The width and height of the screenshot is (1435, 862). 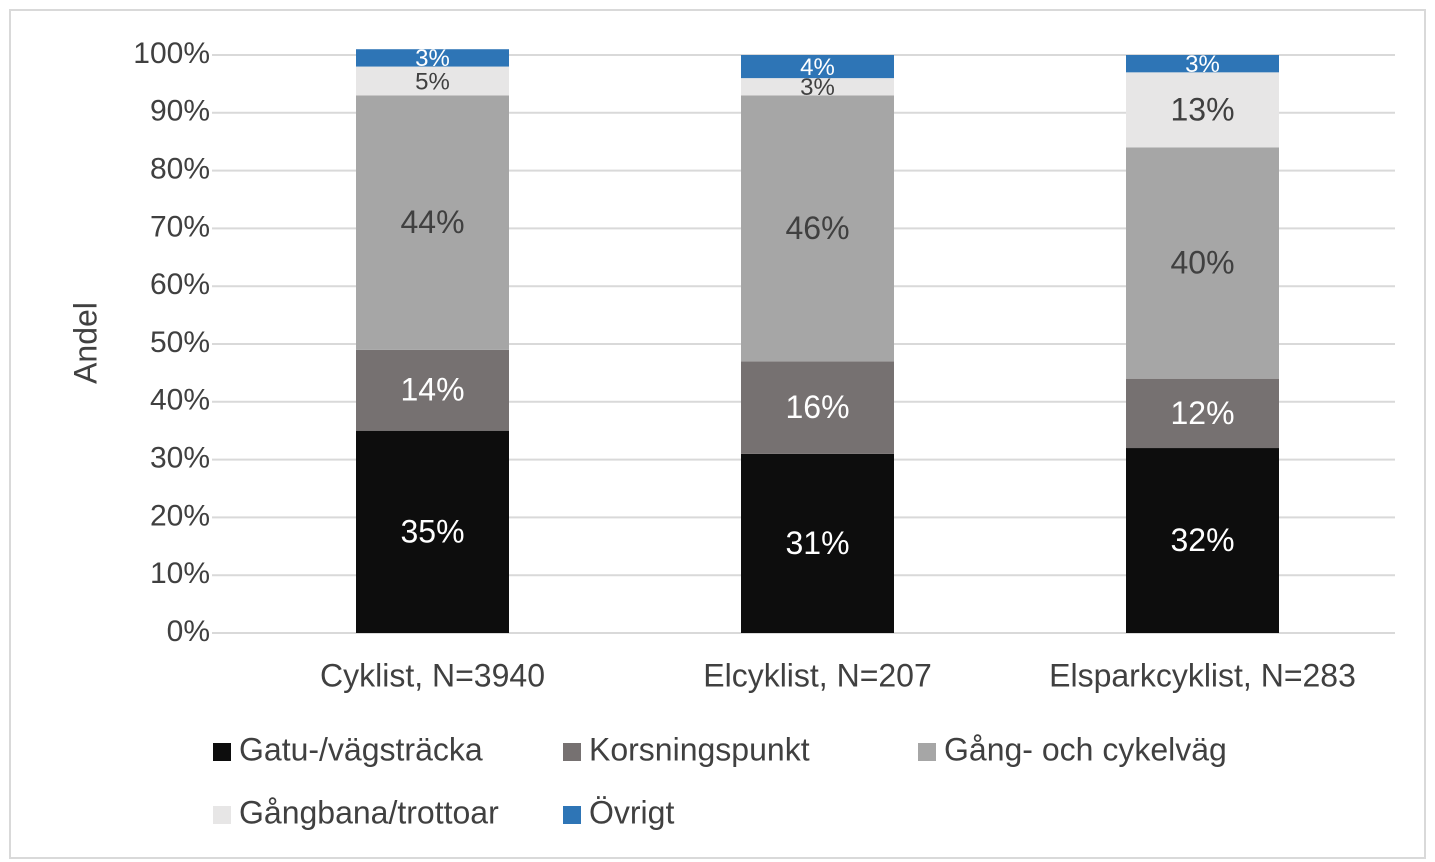 I want to click on value-label: 32%, so click(x=1202, y=540).